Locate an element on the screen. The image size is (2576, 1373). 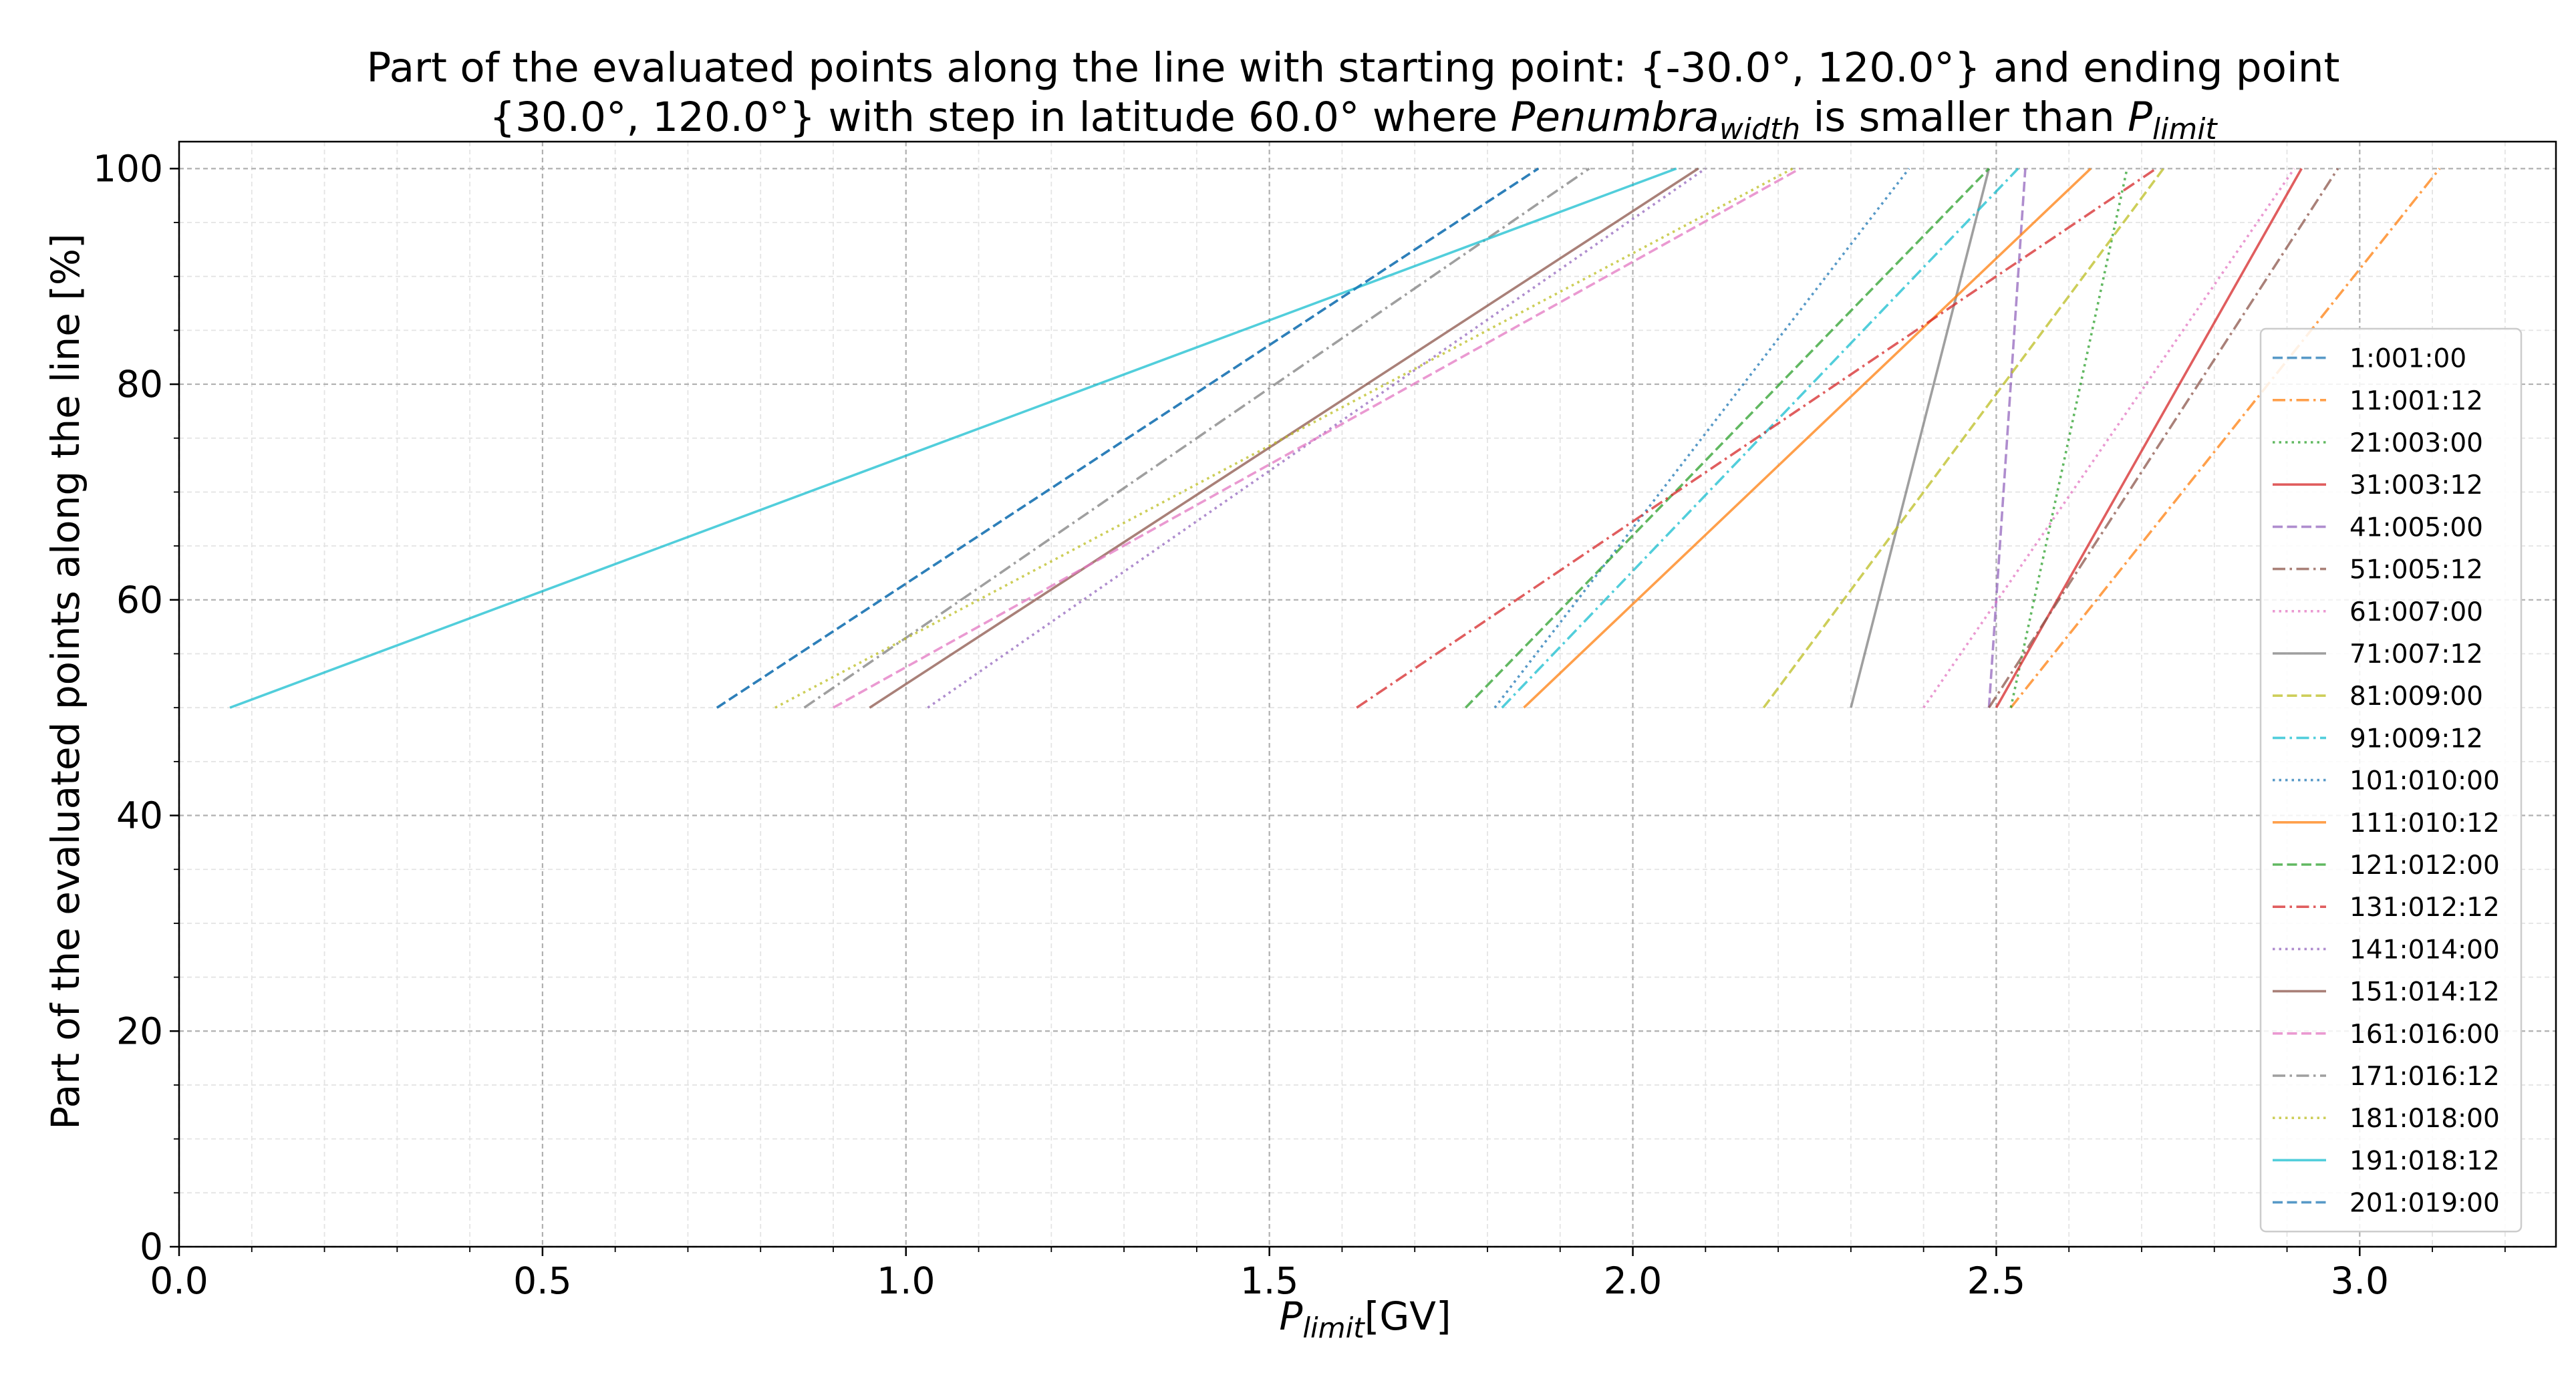
title-p: P is located at coordinates (2140, 117).